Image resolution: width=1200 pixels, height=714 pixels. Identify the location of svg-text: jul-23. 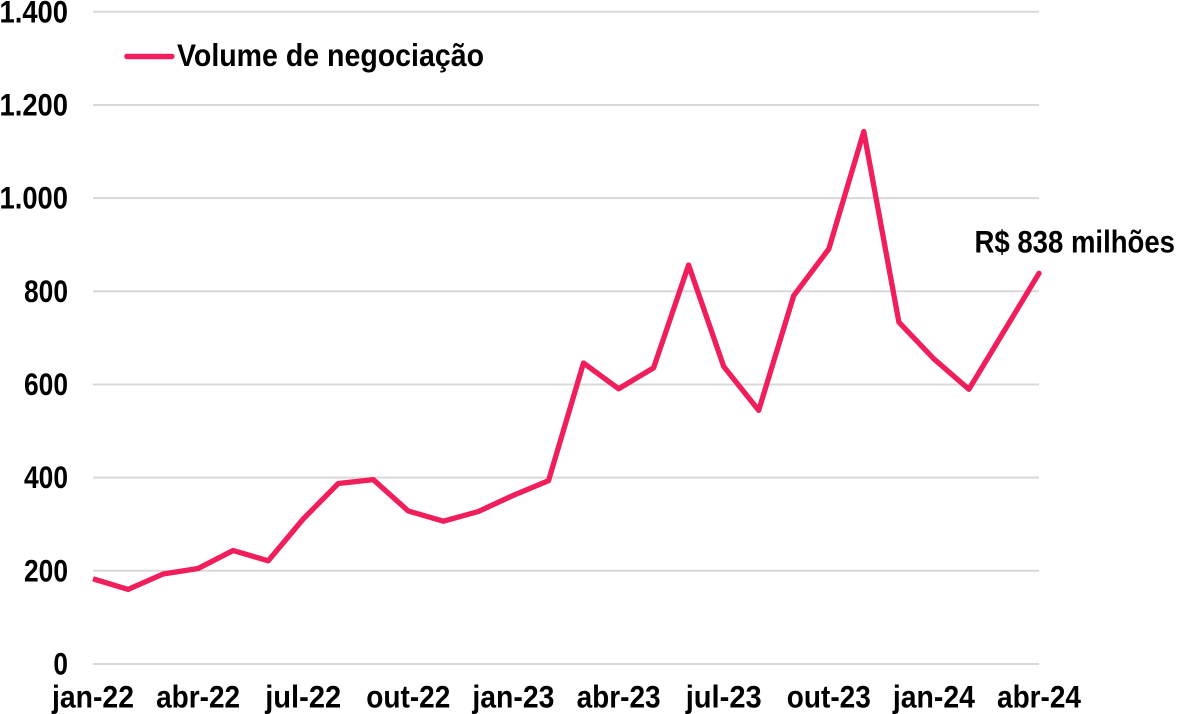
(723, 696).